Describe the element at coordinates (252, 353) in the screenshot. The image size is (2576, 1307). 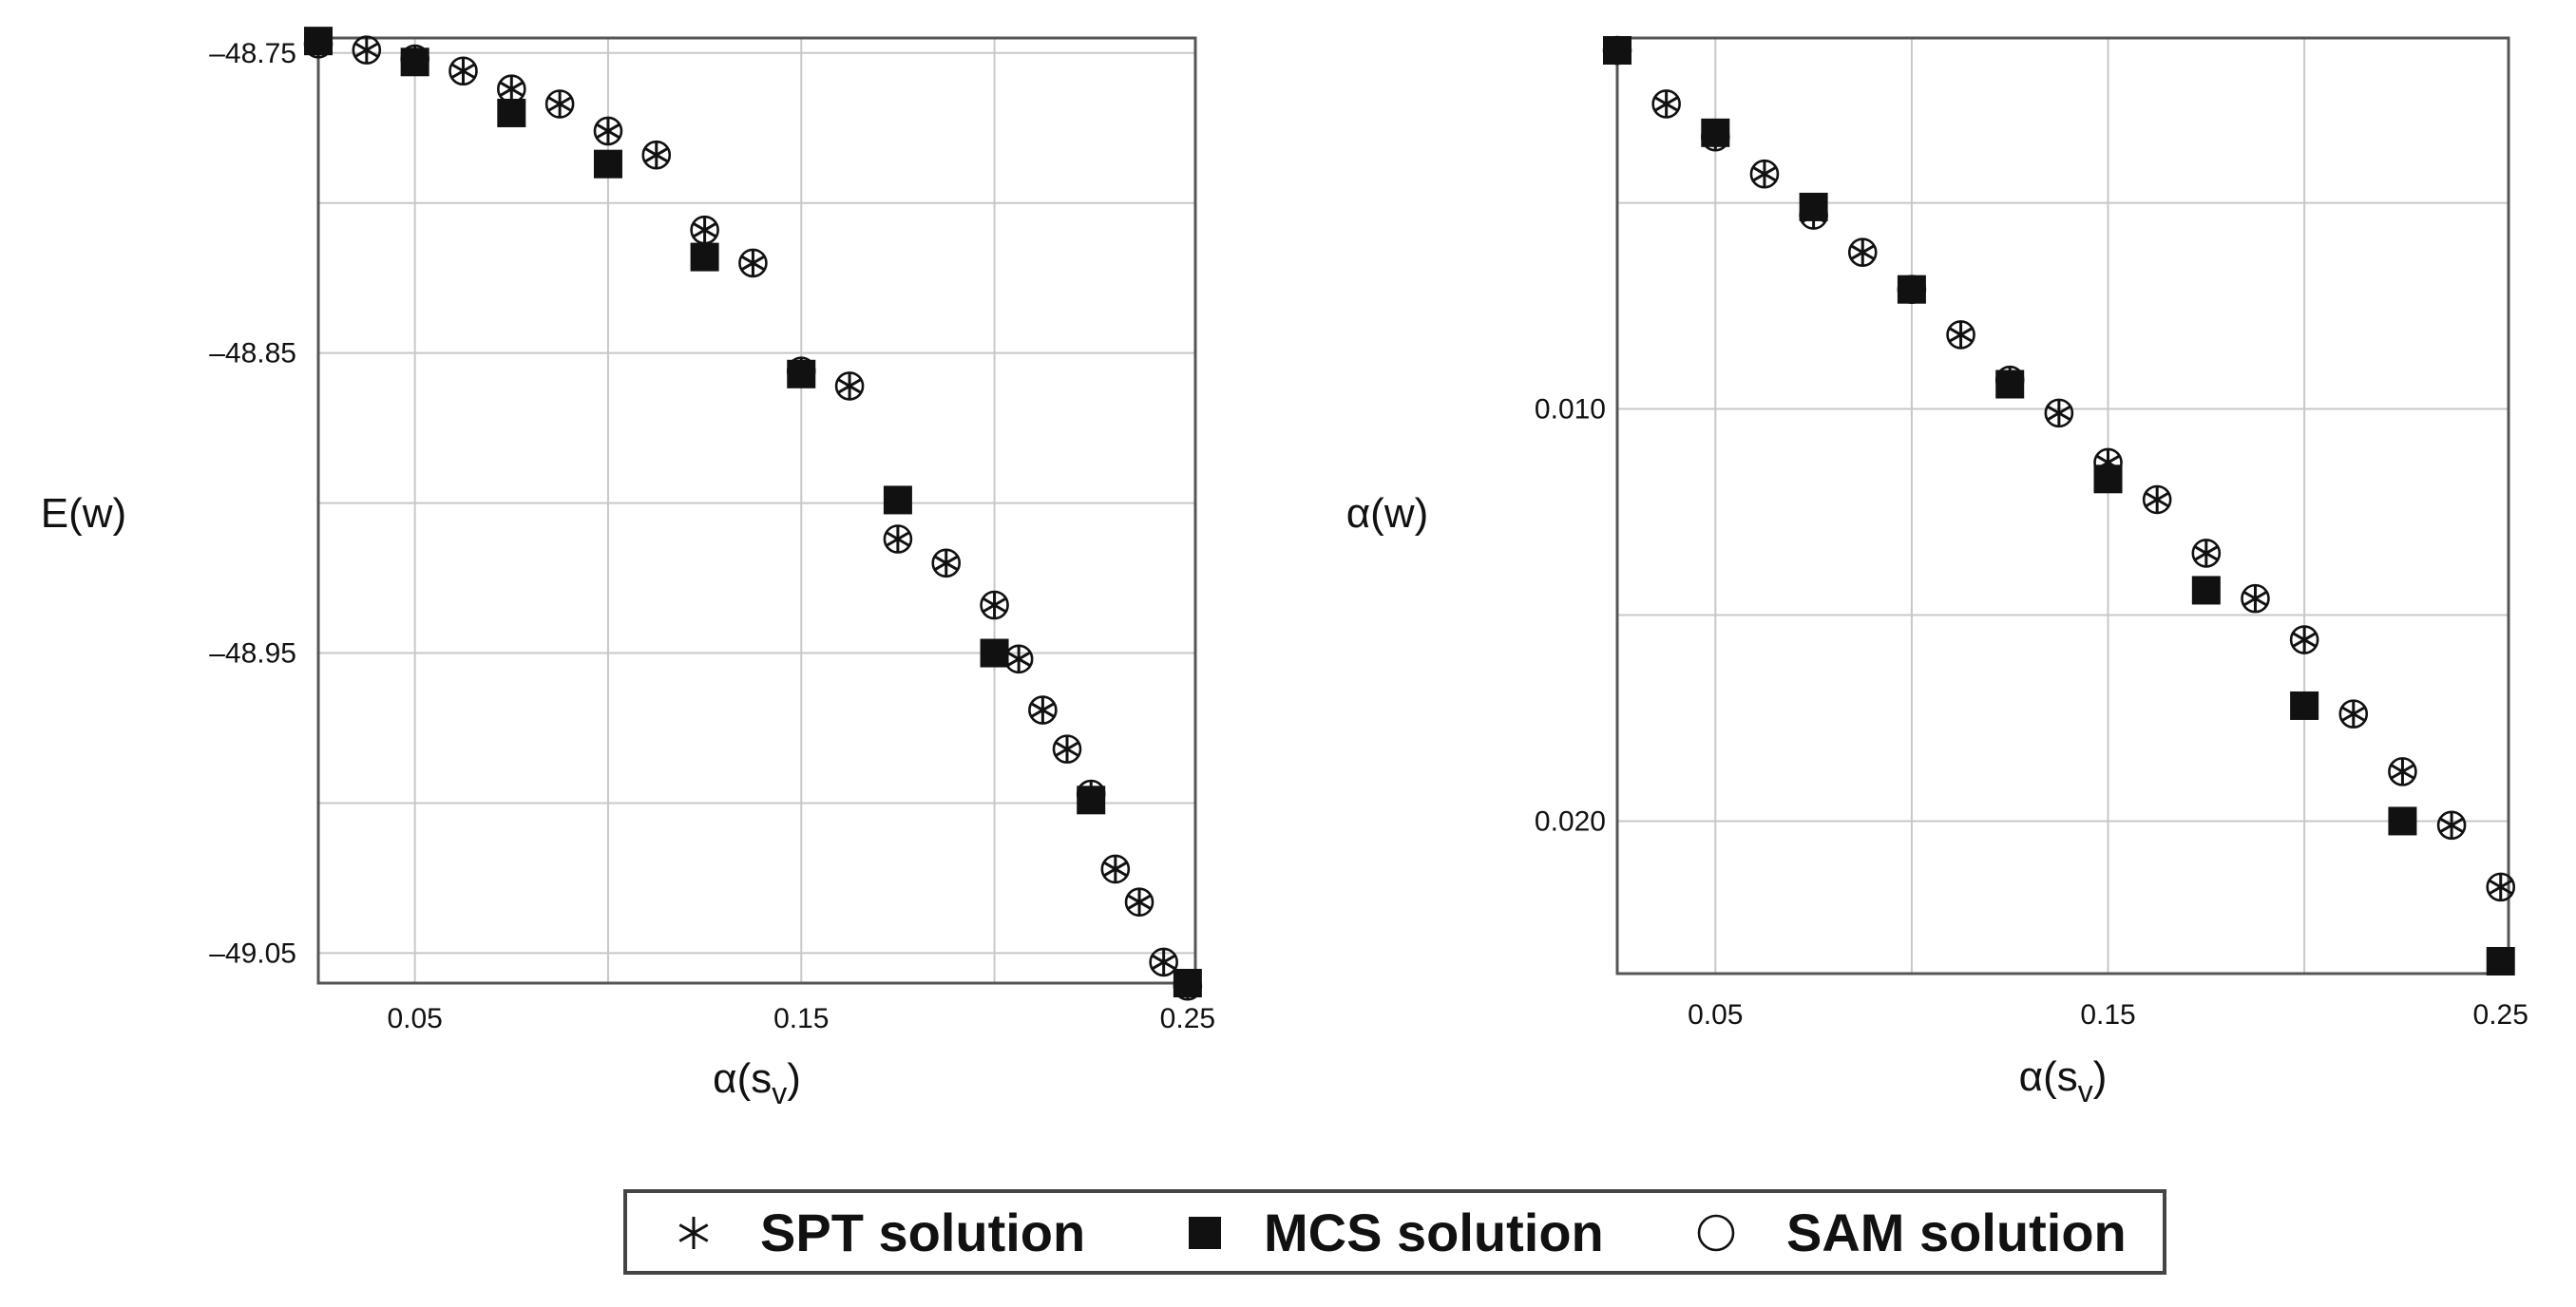
I see `y-tick-label: –48.85` at that location.